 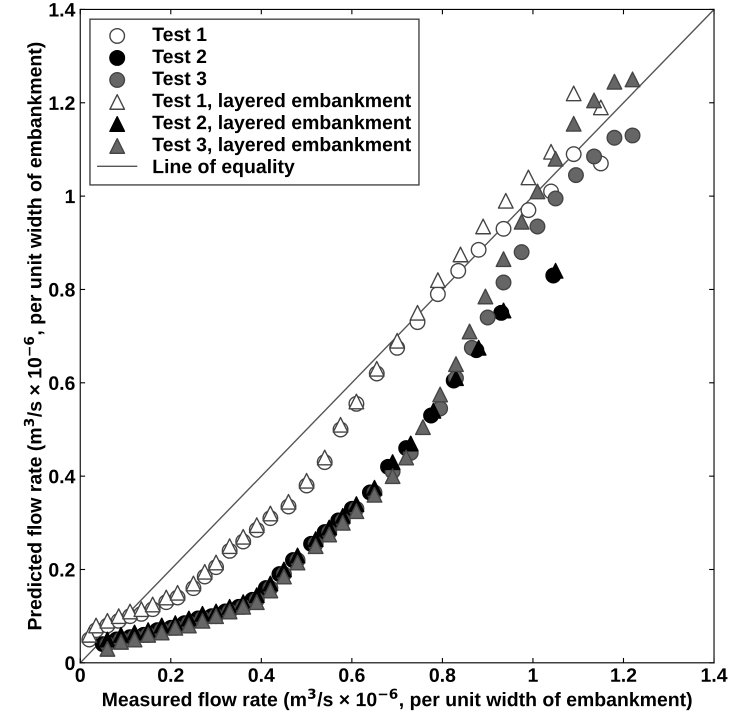 What do you see at coordinates (281, 102) in the screenshot?
I see `legend-label: Test 1, layered embankment` at bounding box center [281, 102].